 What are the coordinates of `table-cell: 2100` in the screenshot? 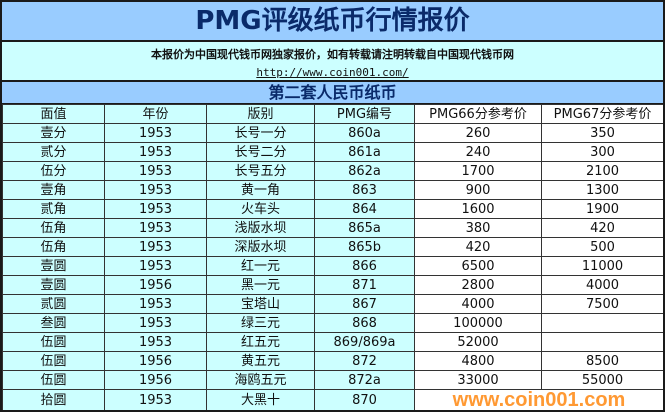 It's located at (602, 171).